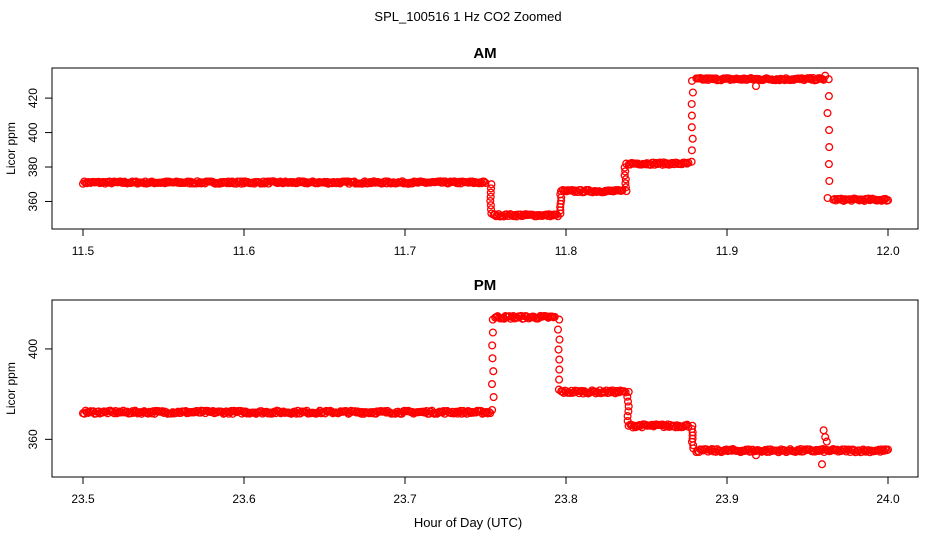 The width and height of the screenshot is (936, 540). What do you see at coordinates (405, 499) in the screenshot?
I see `x-tick-label: 23.7` at bounding box center [405, 499].